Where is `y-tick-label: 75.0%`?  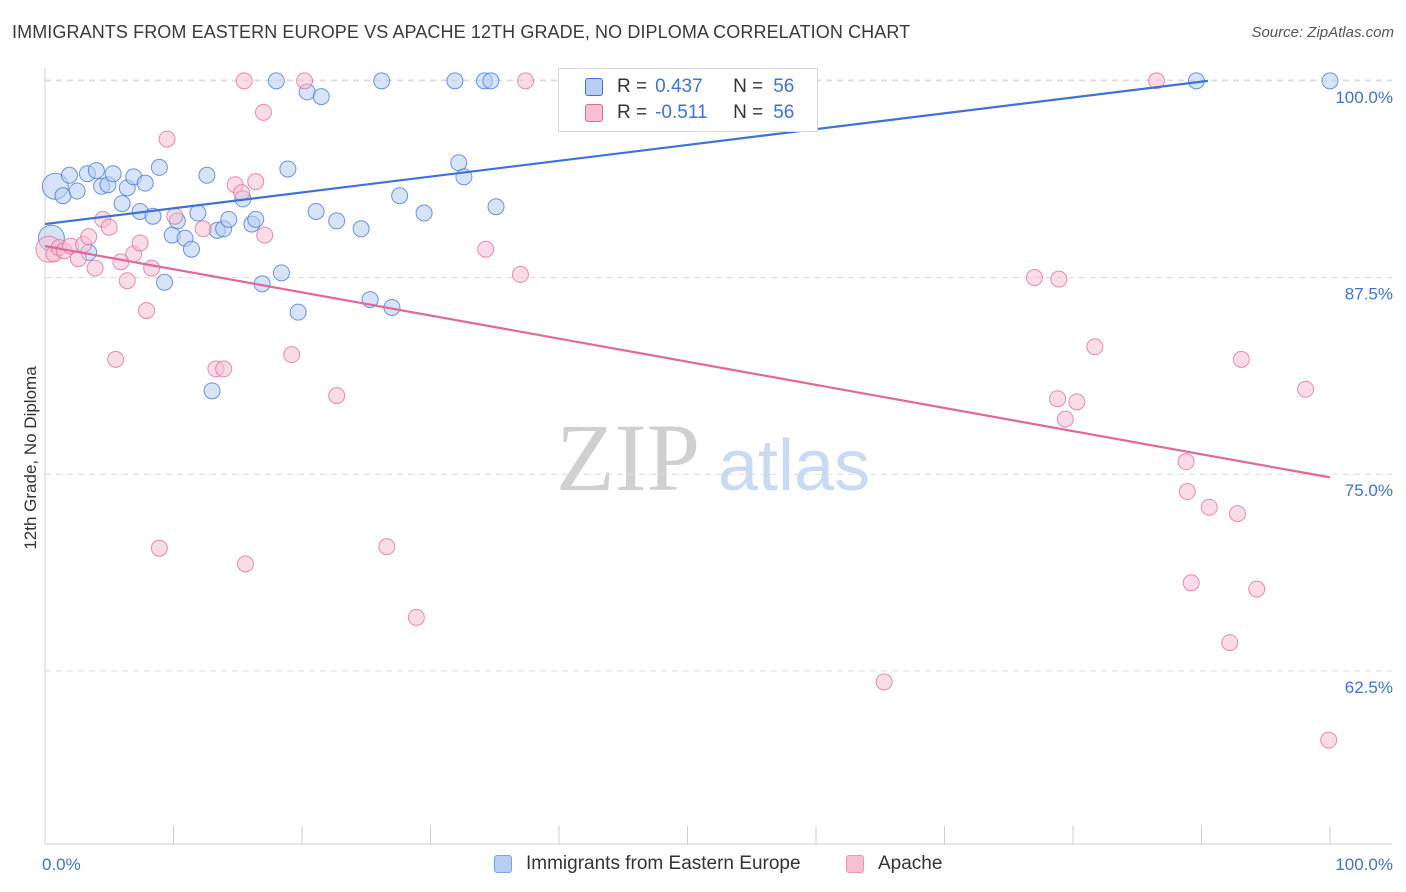 y-tick-label: 75.0% is located at coordinates (1369, 490).